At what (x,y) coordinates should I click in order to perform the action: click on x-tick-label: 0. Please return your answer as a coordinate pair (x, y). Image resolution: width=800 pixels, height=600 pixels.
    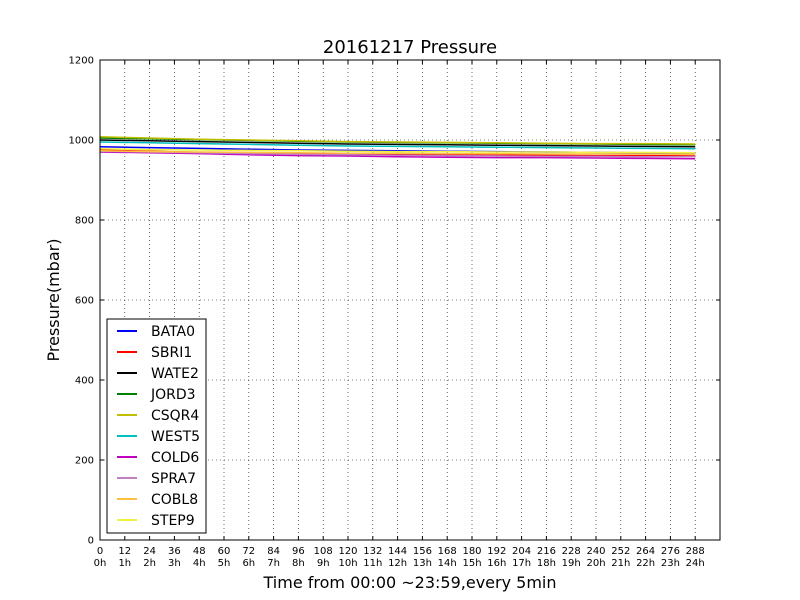
    Looking at the image, I should click on (100, 551).